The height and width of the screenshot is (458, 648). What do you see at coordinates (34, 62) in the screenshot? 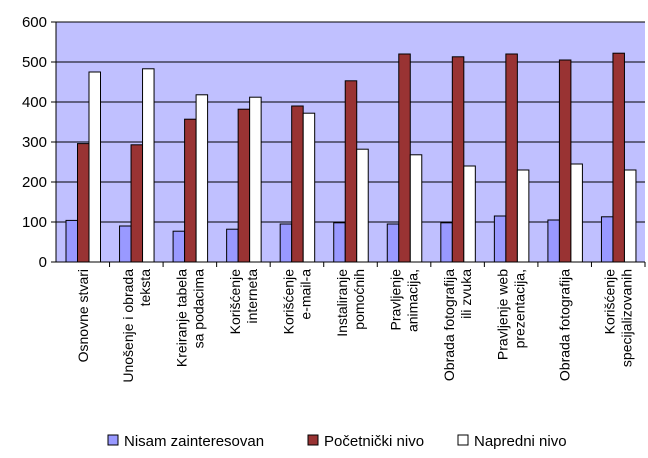
I see `y-tick-label: 500` at bounding box center [34, 62].